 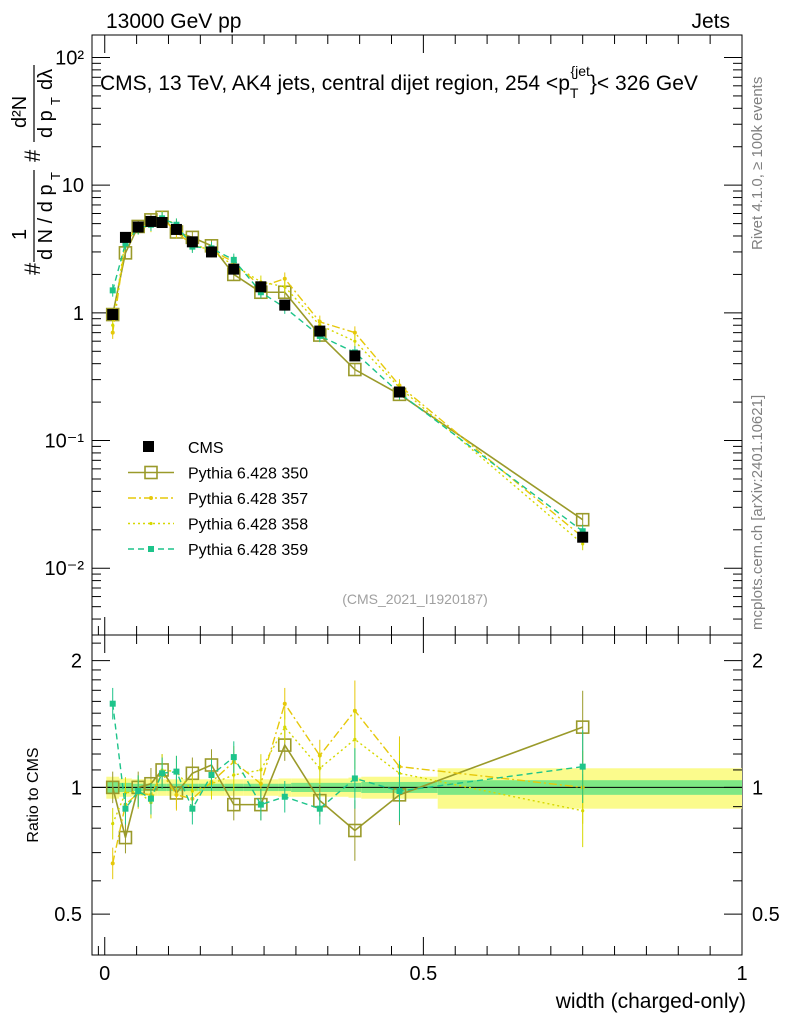 I want to click on ratio-ytick-label: 2, so click(x=76, y=662).